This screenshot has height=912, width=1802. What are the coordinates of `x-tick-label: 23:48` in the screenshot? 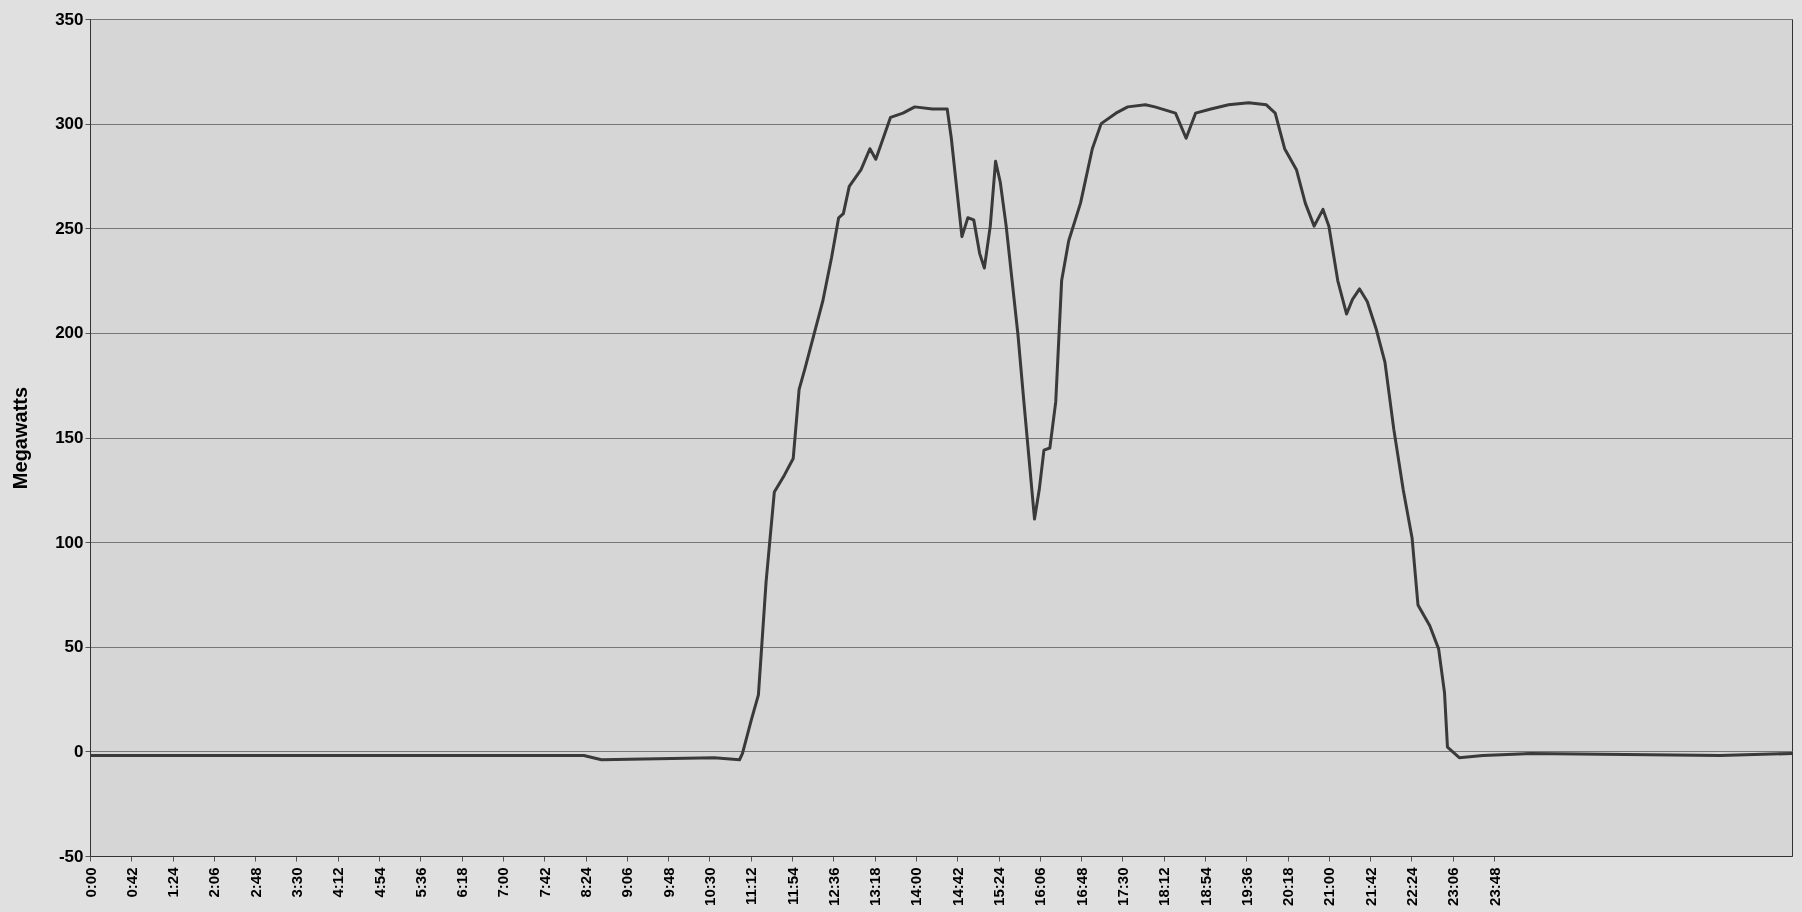 It's located at (1494, 886).